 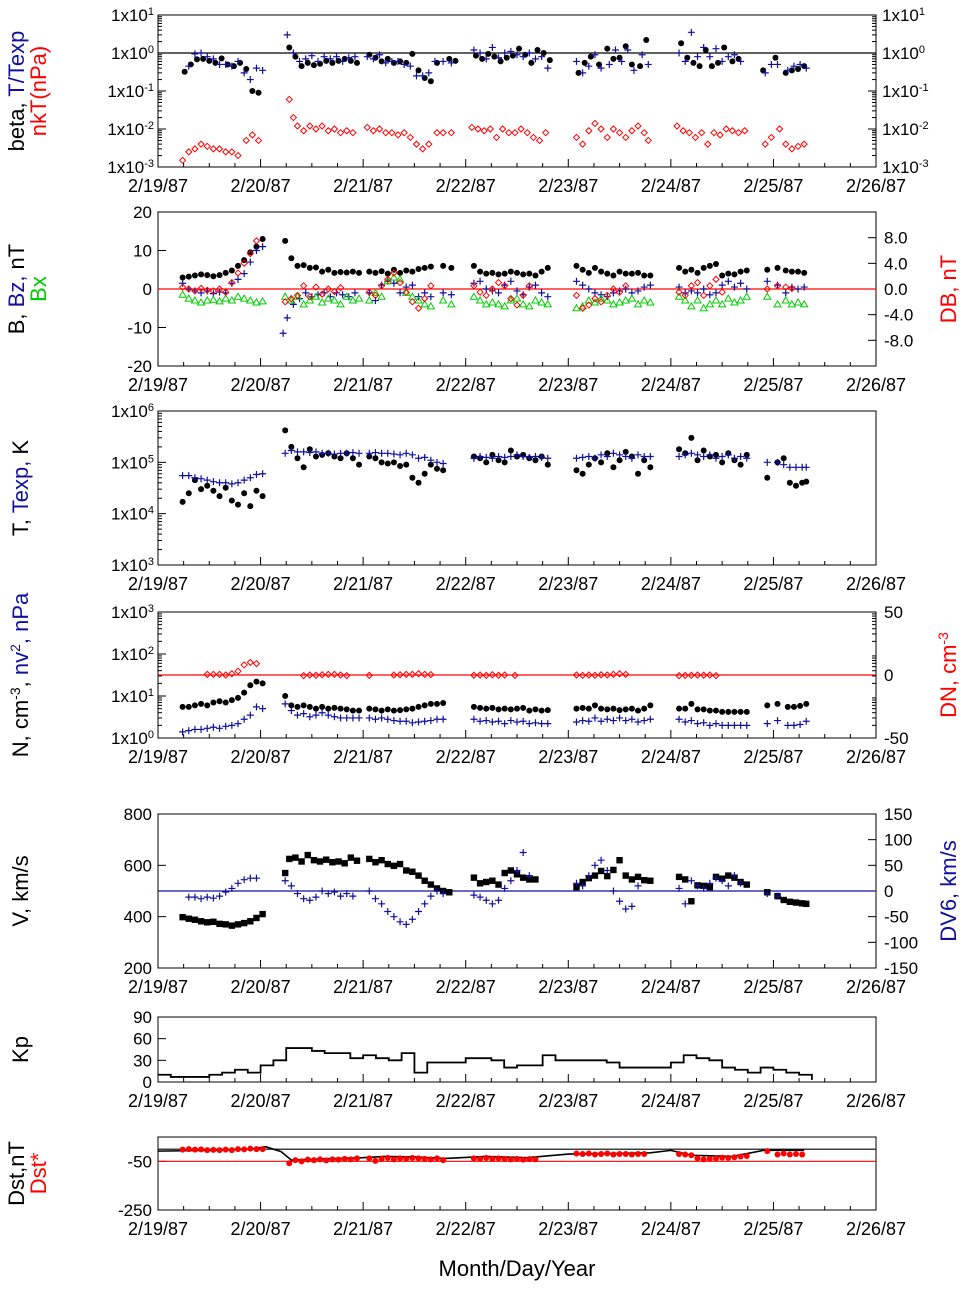 I want to click on x-tick-label: 2/19/87, so click(x=158, y=186).